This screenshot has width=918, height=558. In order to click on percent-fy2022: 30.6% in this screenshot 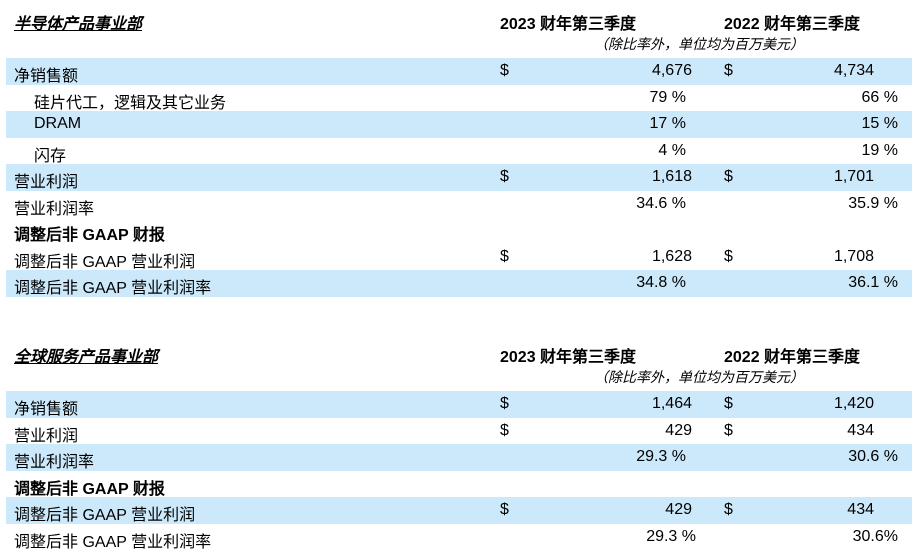, I will do `click(875, 536)`.